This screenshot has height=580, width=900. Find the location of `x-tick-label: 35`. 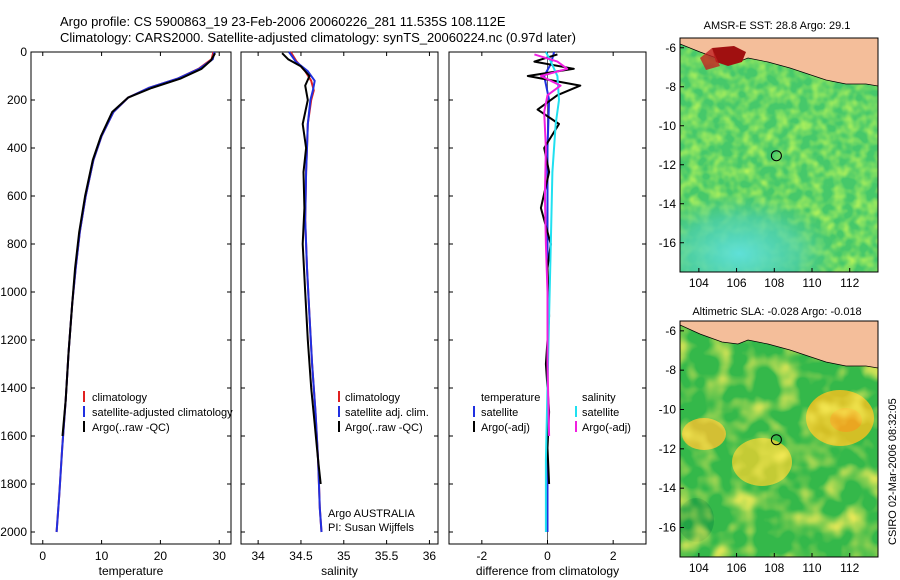

x-tick-label: 35 is located at coordinates (344, 556).